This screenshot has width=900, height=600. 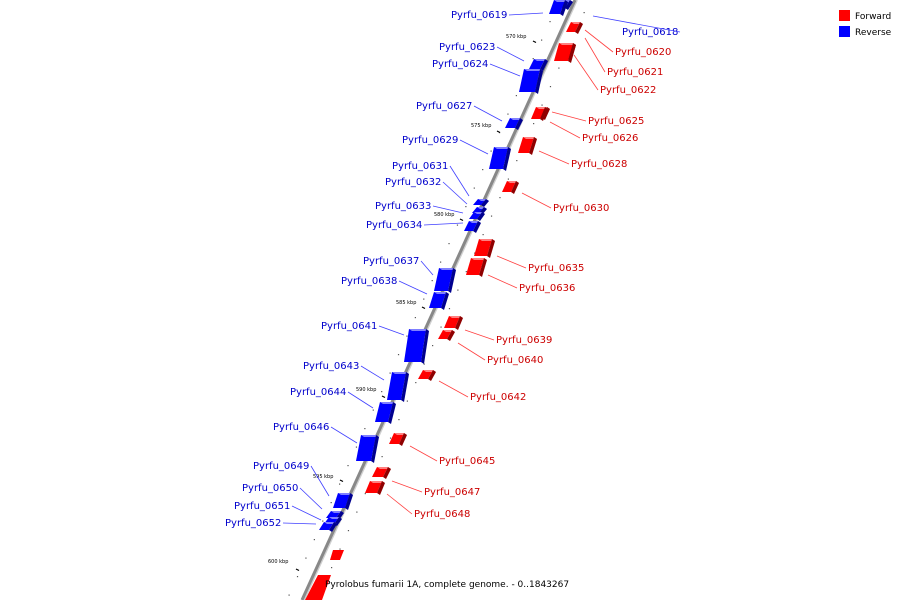 I want to click on gene-label: Pyrfu_0618, so click(x=650, y=32).